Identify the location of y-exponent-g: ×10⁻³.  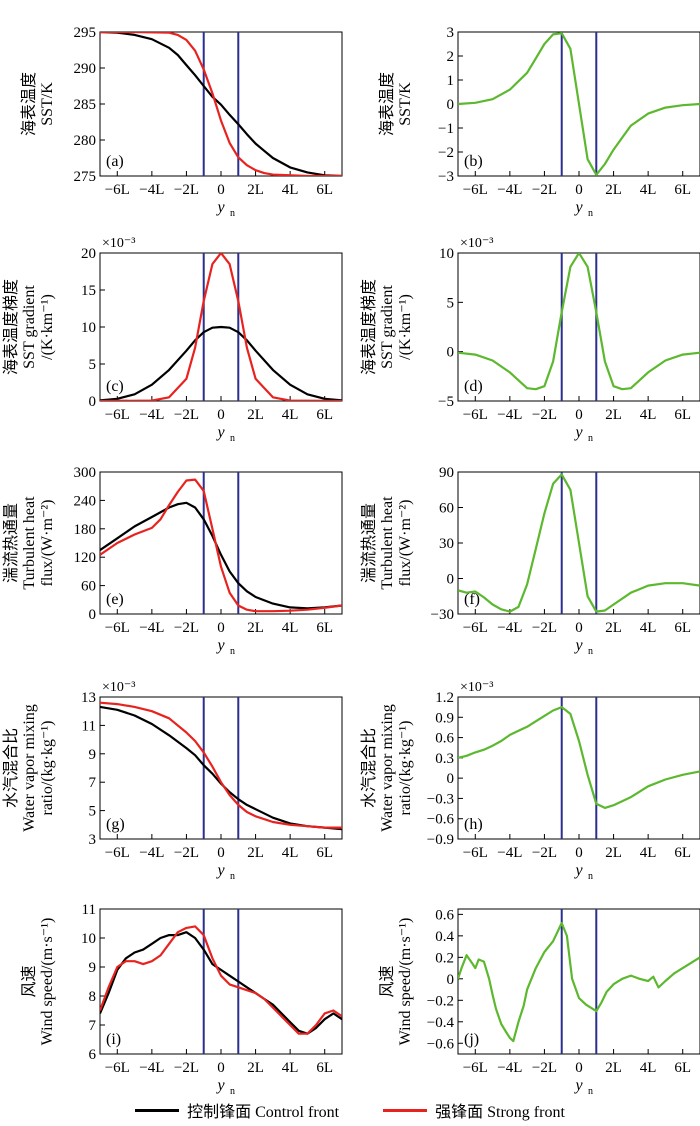
(118, 687).